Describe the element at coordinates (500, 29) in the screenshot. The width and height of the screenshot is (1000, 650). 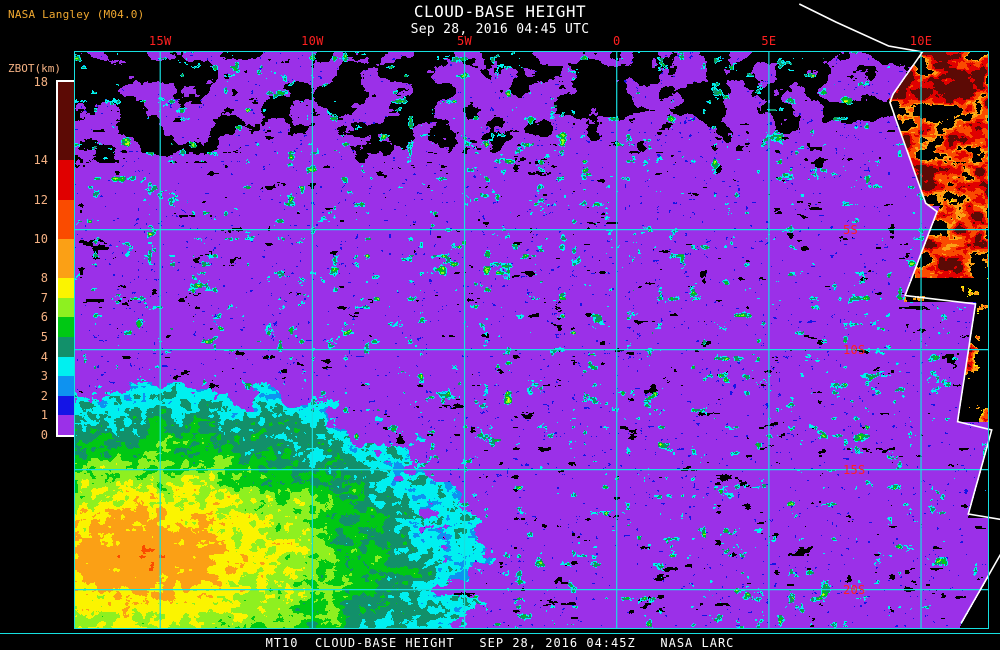
I see `page-subtitle: Sep 28, 2016 04:45 UTC` at that location.